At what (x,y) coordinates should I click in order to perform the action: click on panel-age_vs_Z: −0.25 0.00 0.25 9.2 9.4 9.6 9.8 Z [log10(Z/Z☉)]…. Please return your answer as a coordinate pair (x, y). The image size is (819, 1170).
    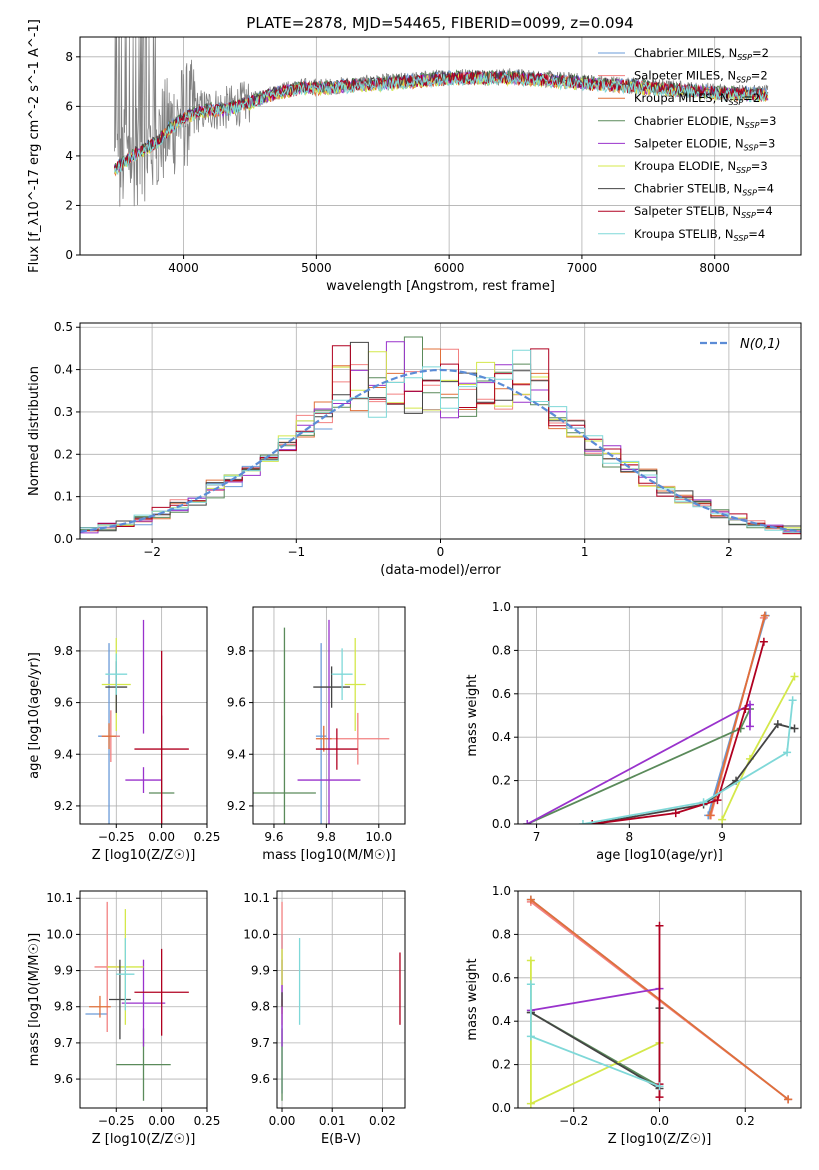
    Looking at the image, I should click on (124, 734).